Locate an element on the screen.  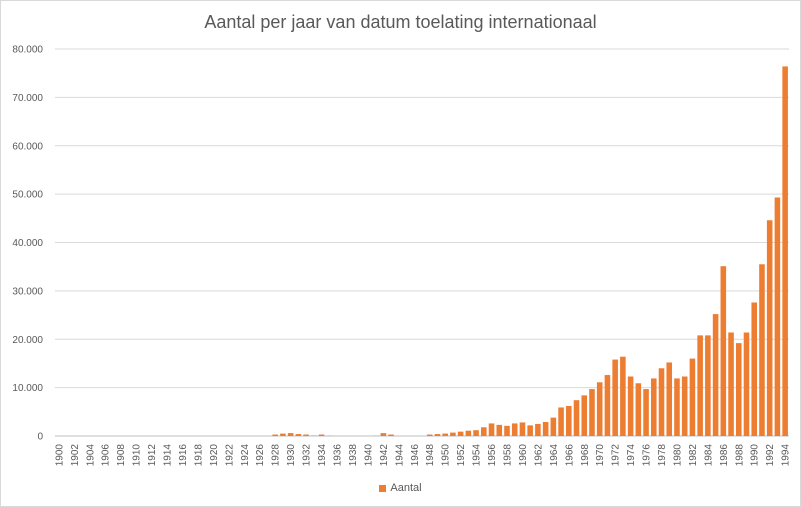
x-tick-label: 1924 is located at coordinates (245, 455).